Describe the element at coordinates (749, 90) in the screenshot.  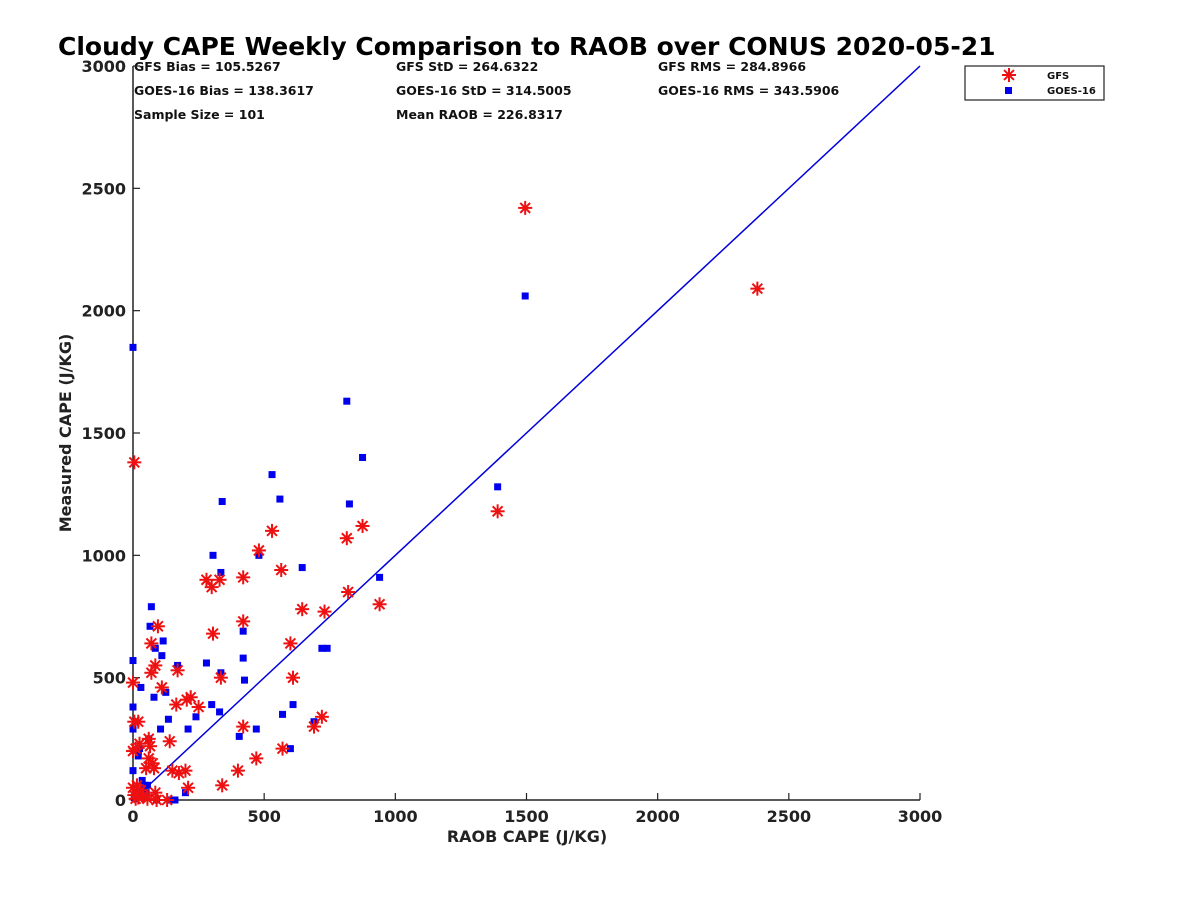
I see `stat-goes-rms: GOES-16 RMS = 343.5906` at that location.